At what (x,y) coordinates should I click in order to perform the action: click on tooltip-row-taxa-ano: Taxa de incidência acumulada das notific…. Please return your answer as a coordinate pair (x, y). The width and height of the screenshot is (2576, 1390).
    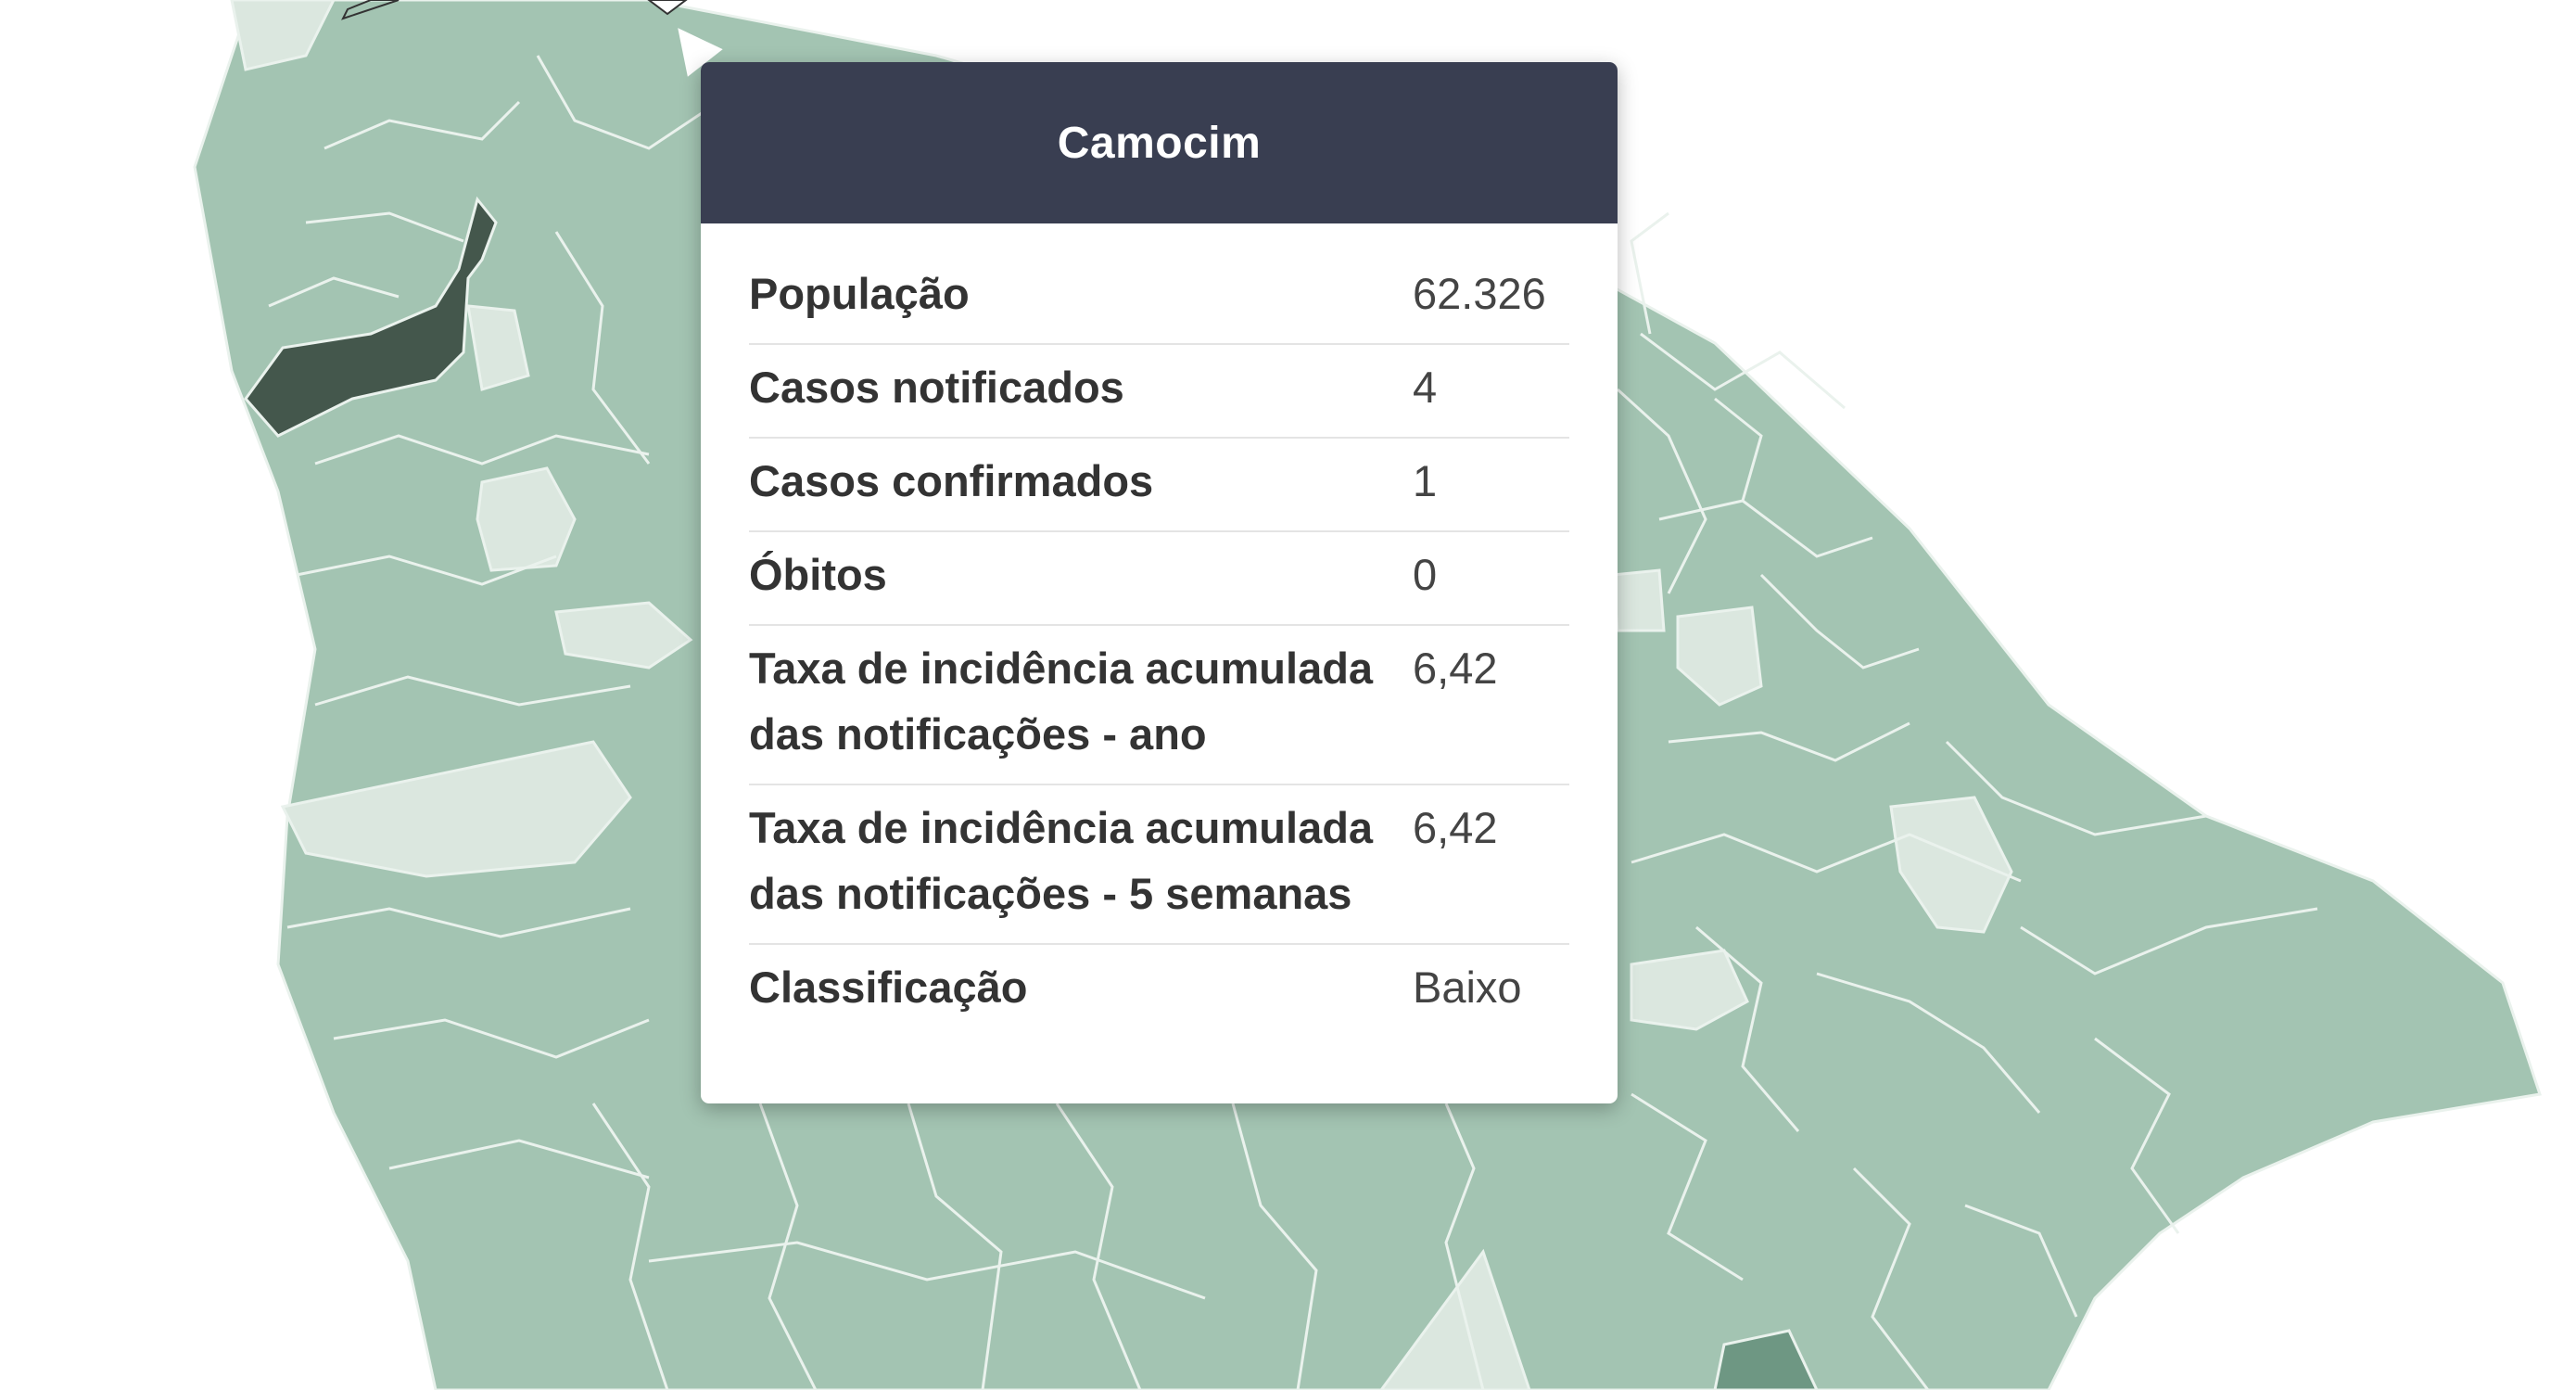
    Looking at the image, I should click on (1159, 705).